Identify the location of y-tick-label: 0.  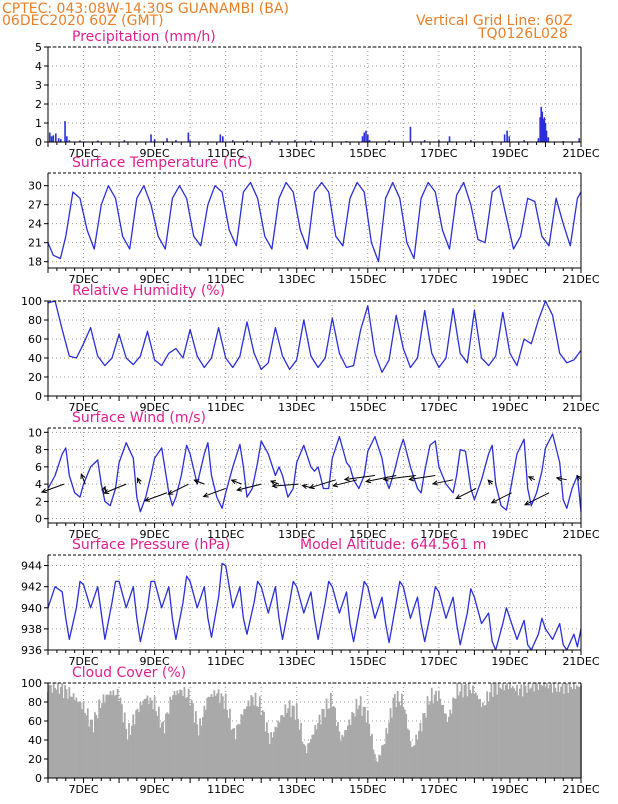
(38, 142).